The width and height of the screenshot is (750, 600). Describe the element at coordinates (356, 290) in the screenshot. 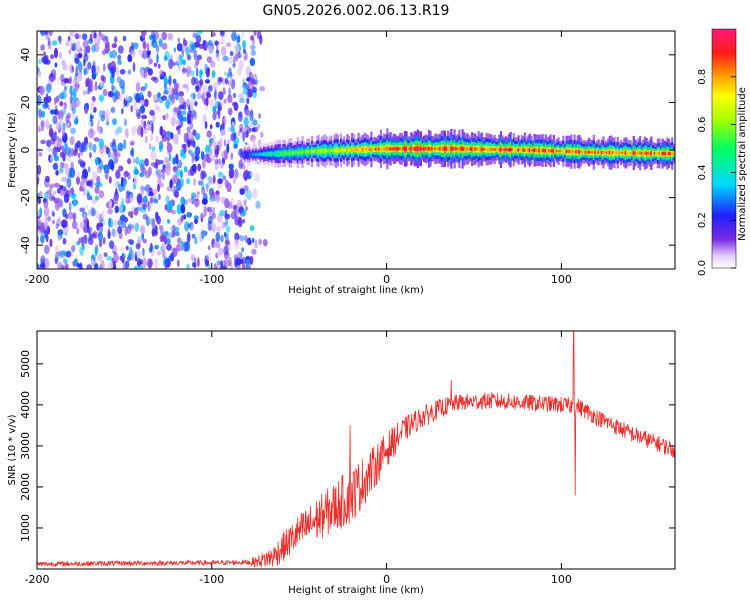

I see `spectrogram-x-label: Height of straight line (km)` at that location.